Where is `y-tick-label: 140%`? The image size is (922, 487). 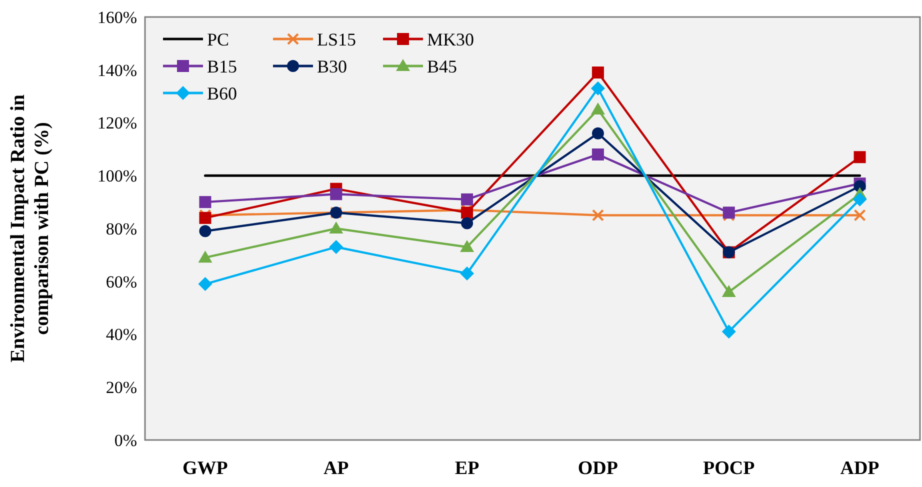
y-tick-label: 140% is located at coordinates (117, 70).